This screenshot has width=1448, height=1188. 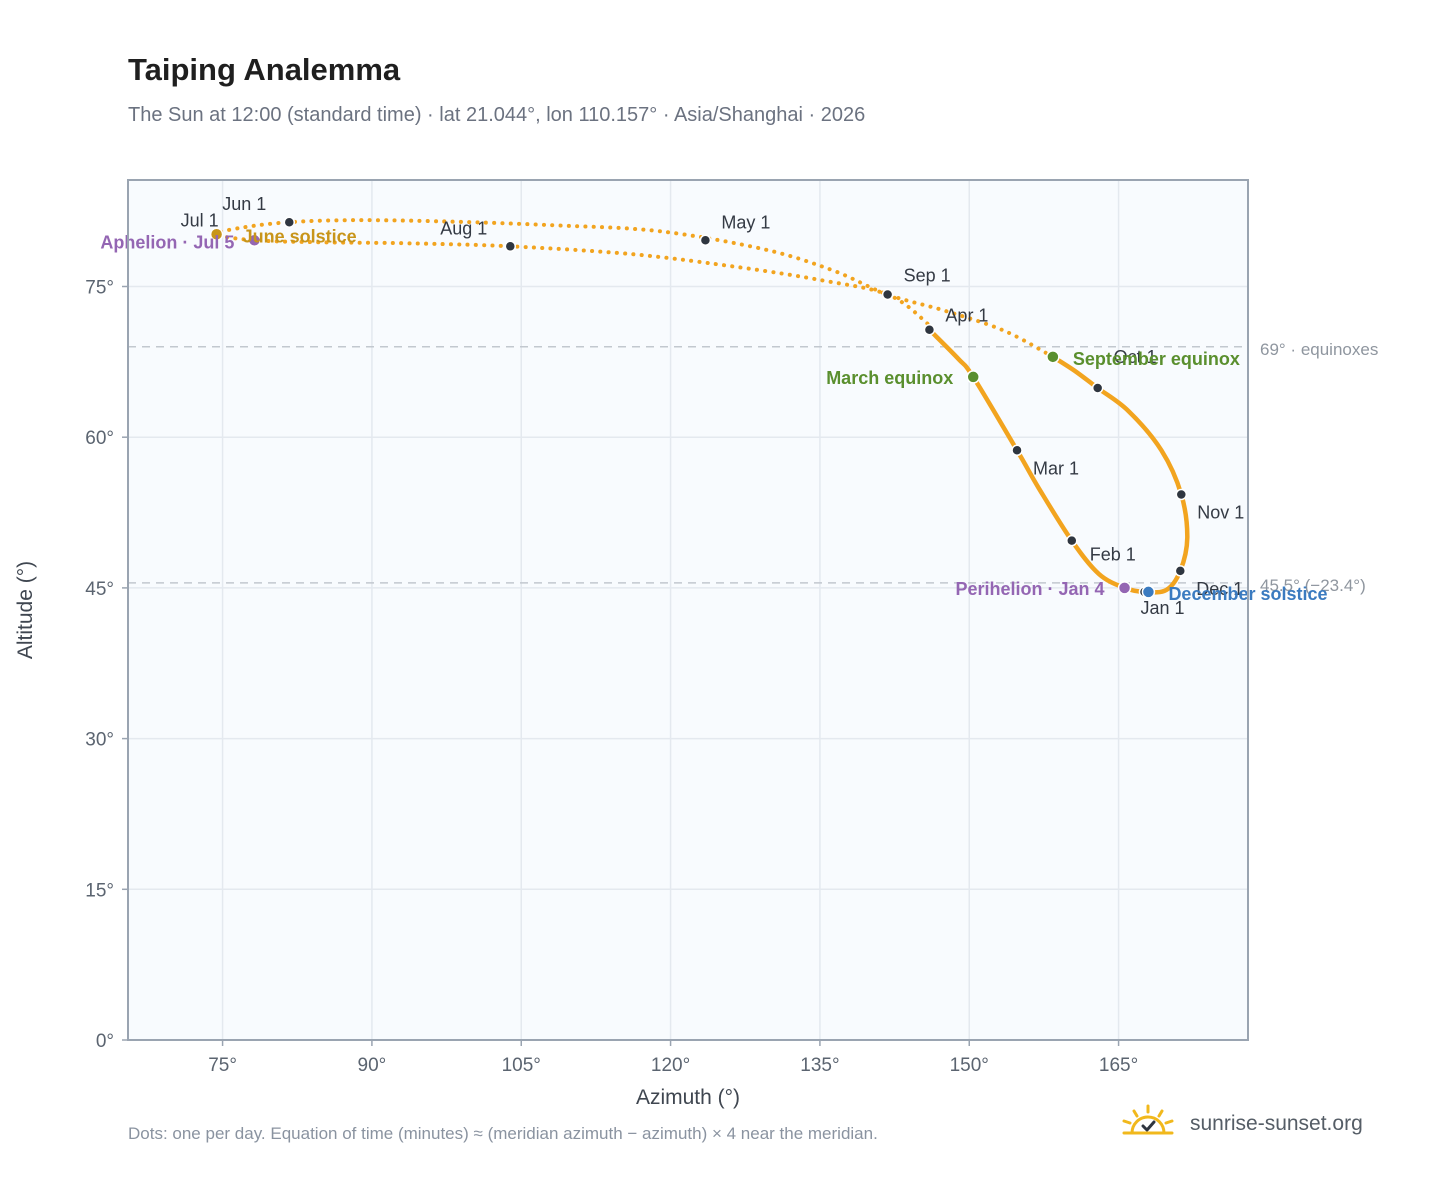 What do you see at coordinates (300, 236) in the screenshot?
I see `june-solstice-label: June solstice` at bounding box center [300, 236].